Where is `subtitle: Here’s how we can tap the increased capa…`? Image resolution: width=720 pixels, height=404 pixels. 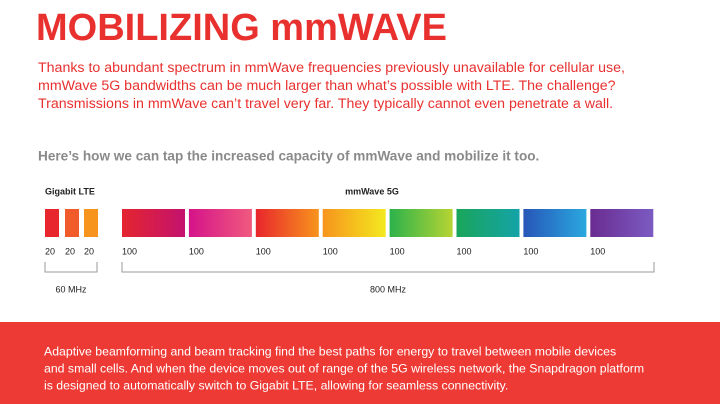 subtitle: Here’s how we can tap the increased capa… is located at coordinates (288, 156).